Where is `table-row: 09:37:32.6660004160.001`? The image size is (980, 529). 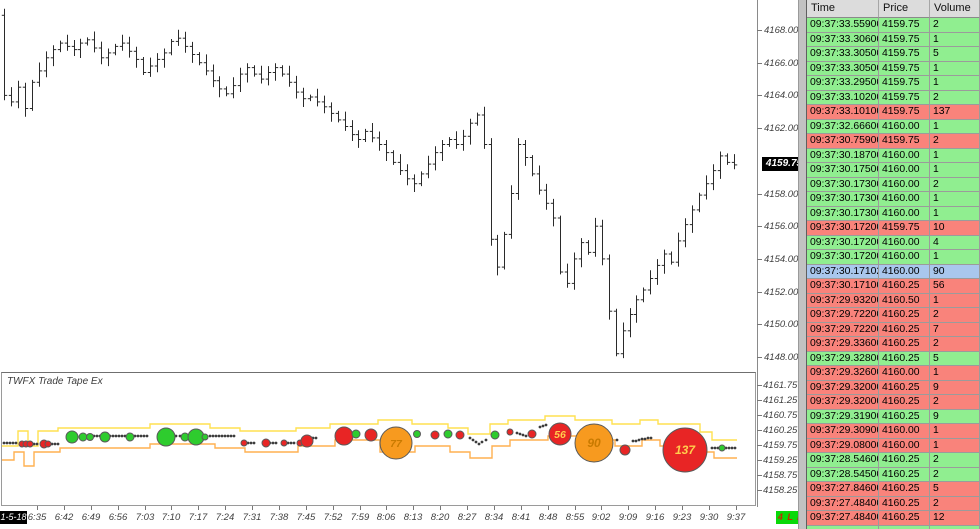 table-row: 09:37:32.6660004160.001 is located at coordinates (893, 126).